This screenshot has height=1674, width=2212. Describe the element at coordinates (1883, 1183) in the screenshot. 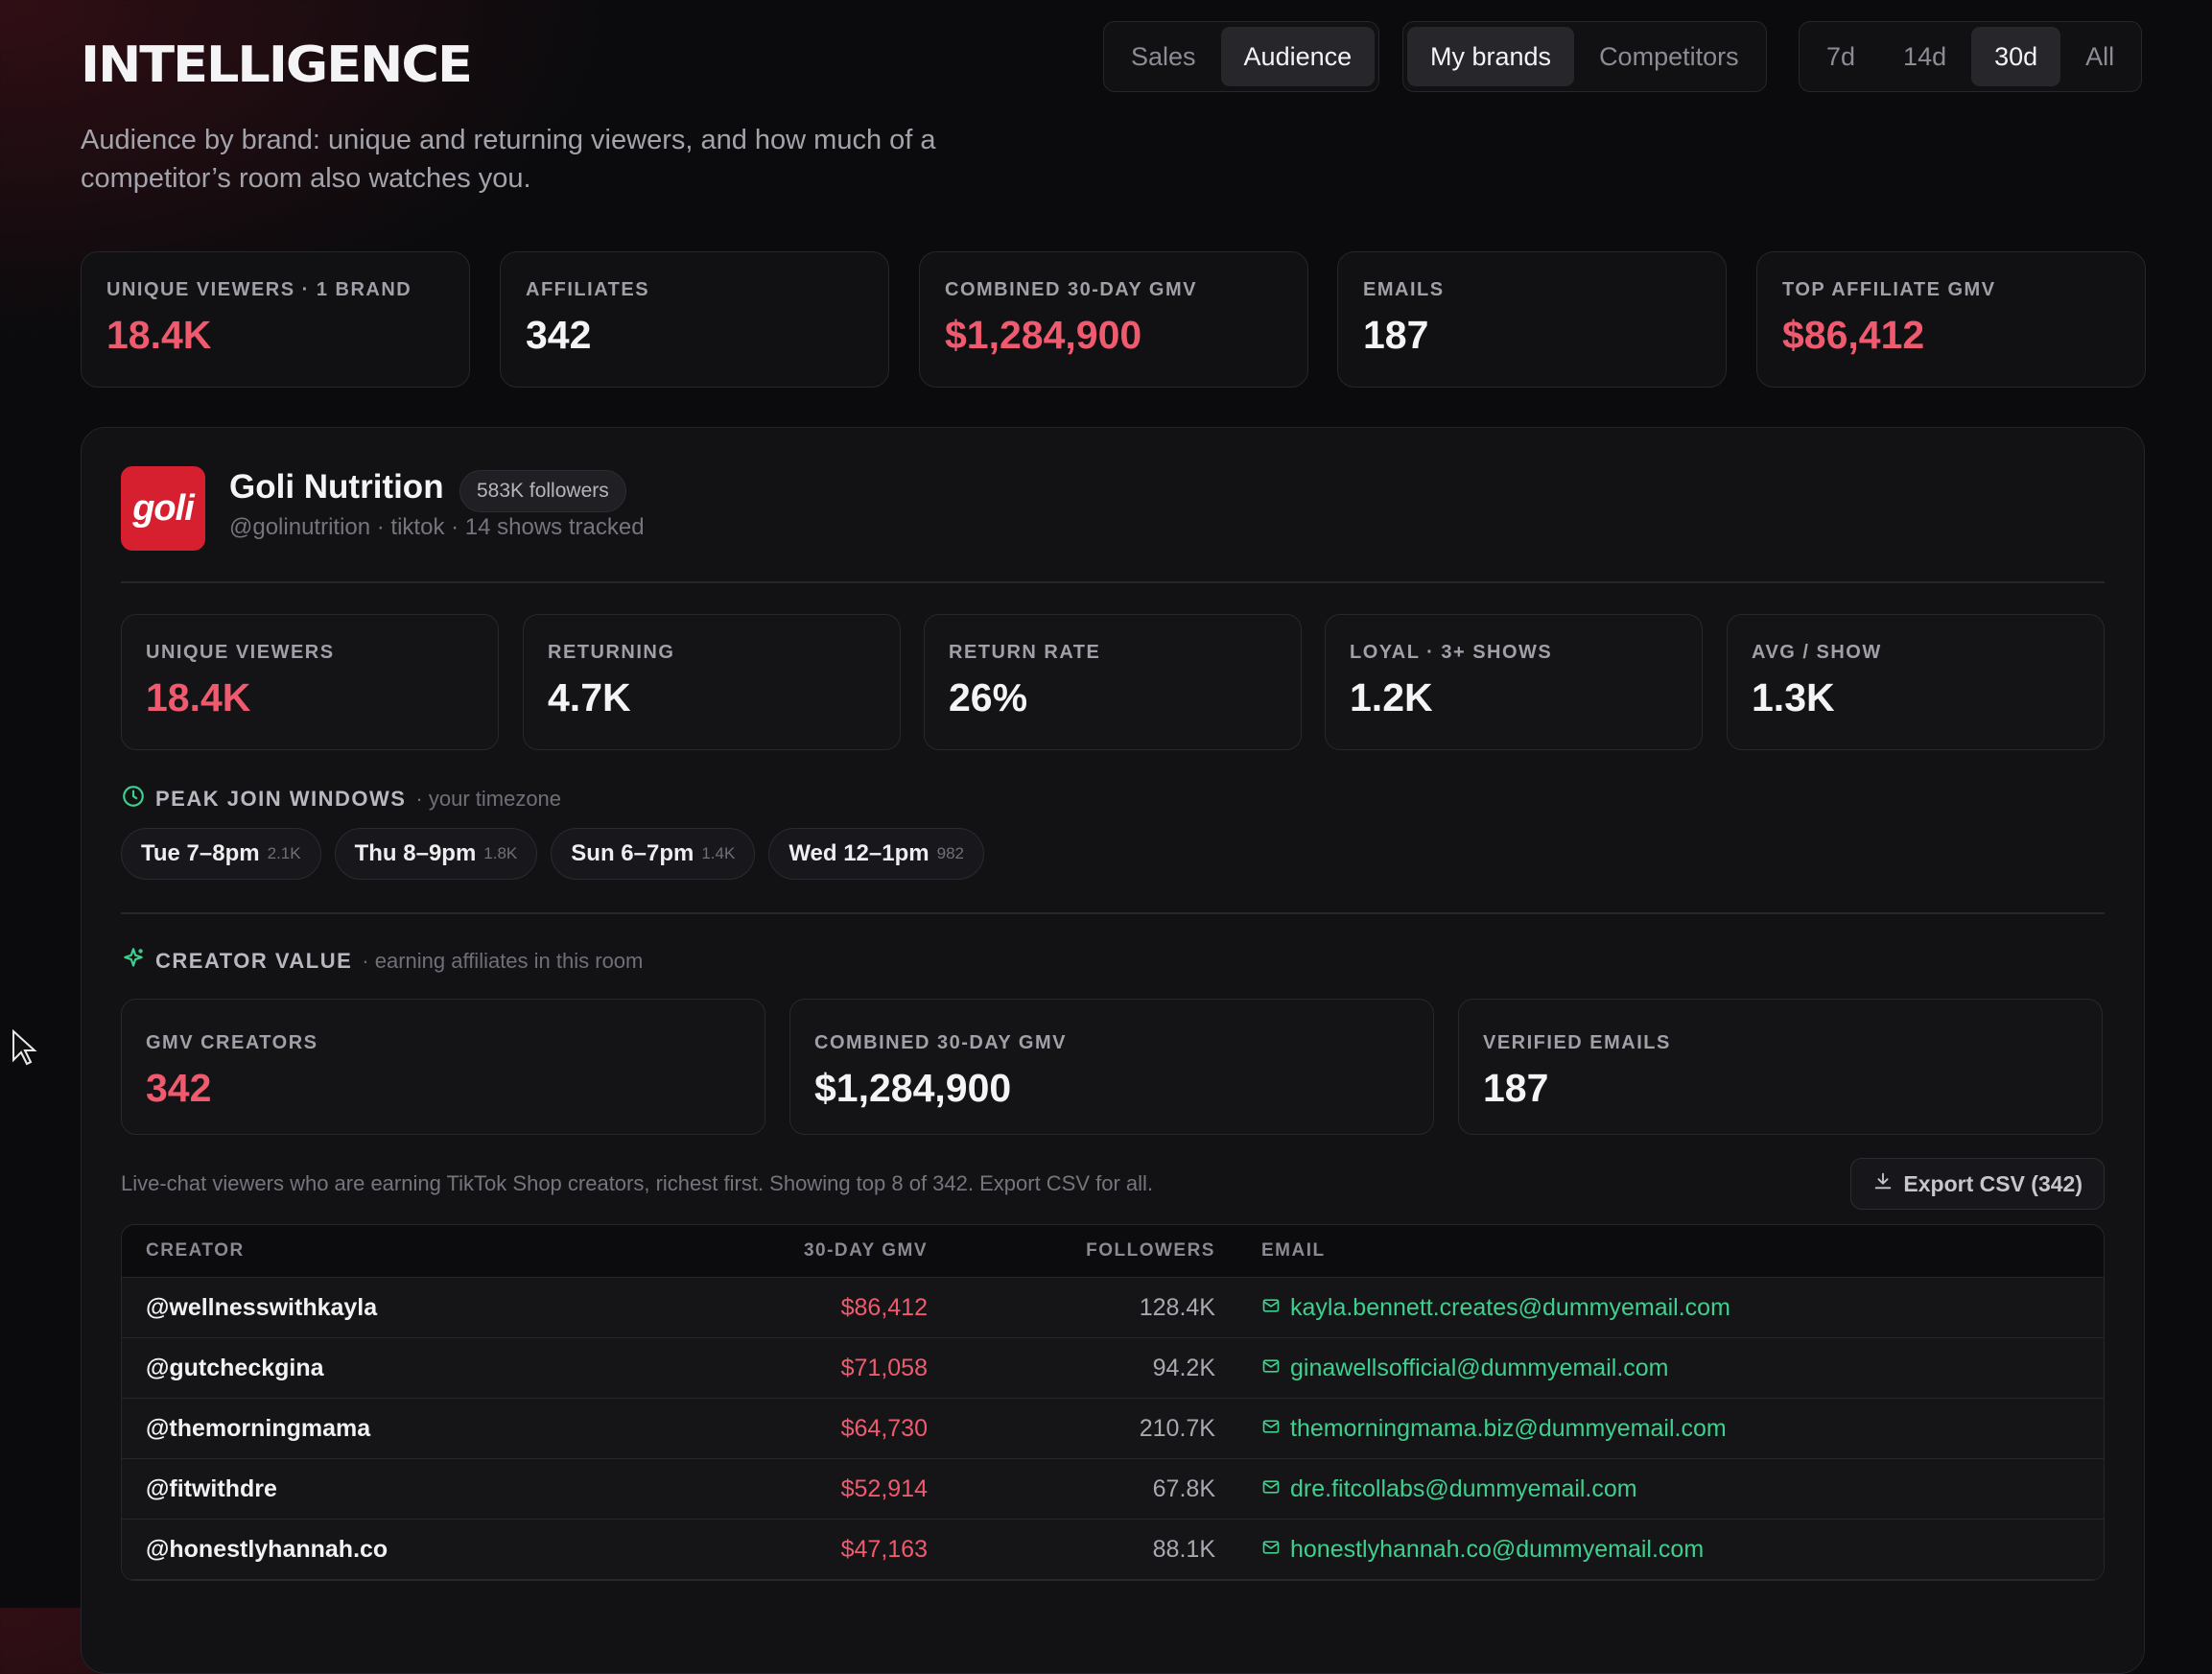

I see `download-icon` at that location.